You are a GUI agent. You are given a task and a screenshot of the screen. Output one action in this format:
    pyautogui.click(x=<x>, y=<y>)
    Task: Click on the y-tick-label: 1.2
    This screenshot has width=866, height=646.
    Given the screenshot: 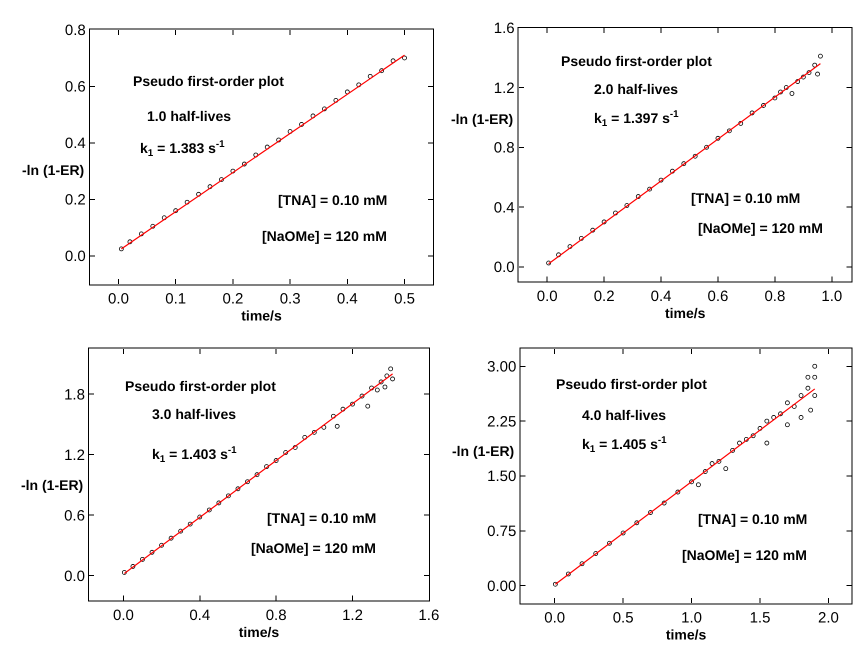 What is the action you would take?
    pyautogui.click(x=74, y=455)
    